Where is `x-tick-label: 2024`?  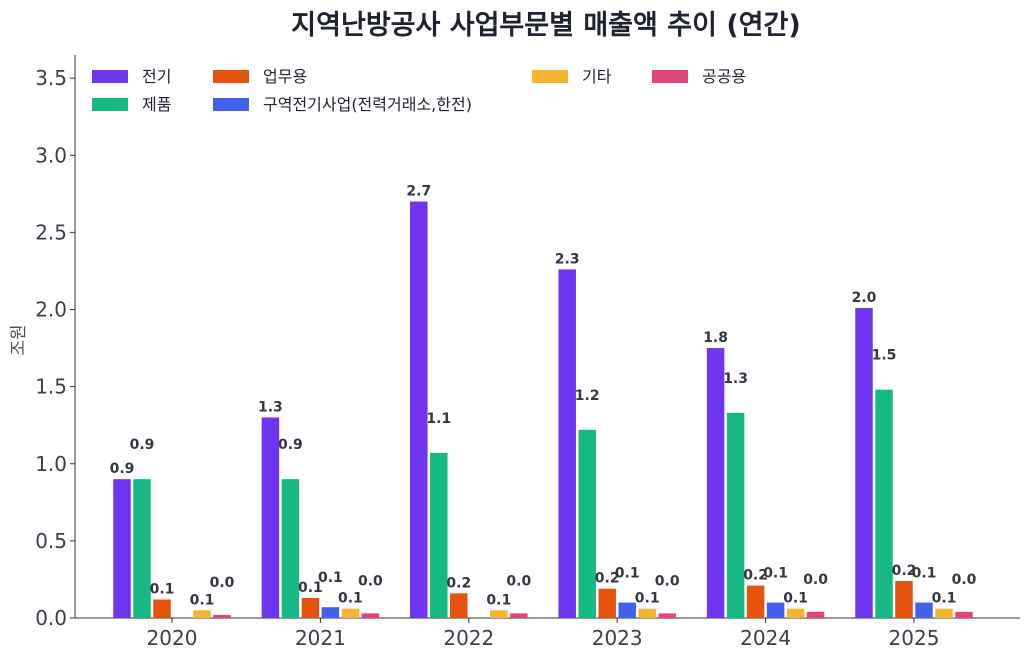 x-tick-label: 2024 is located at coordinates (765, 638).